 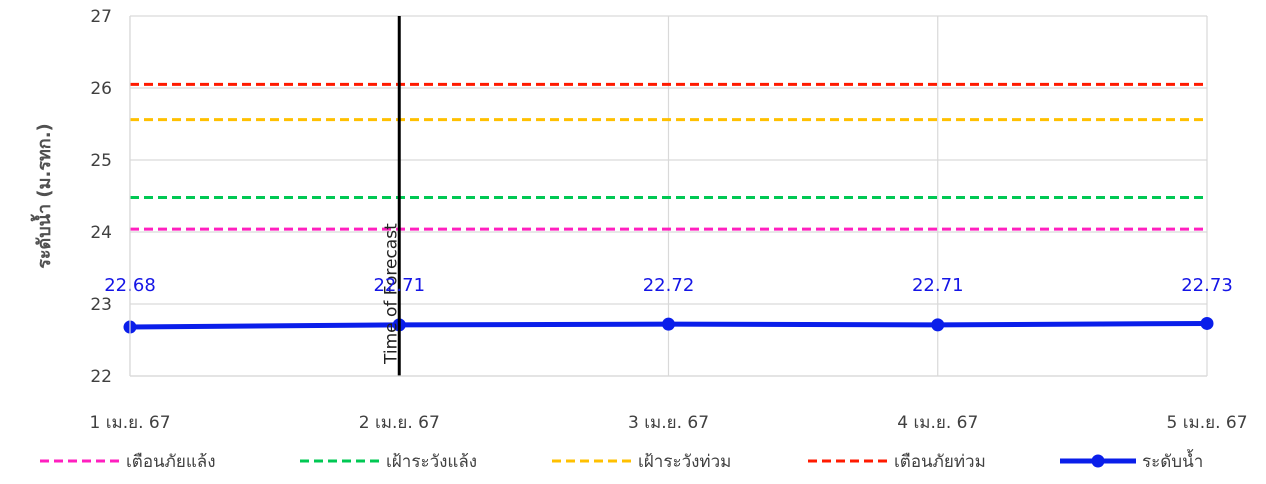 I want to click on data-label: 22.73, so click(x=1207, y=285).